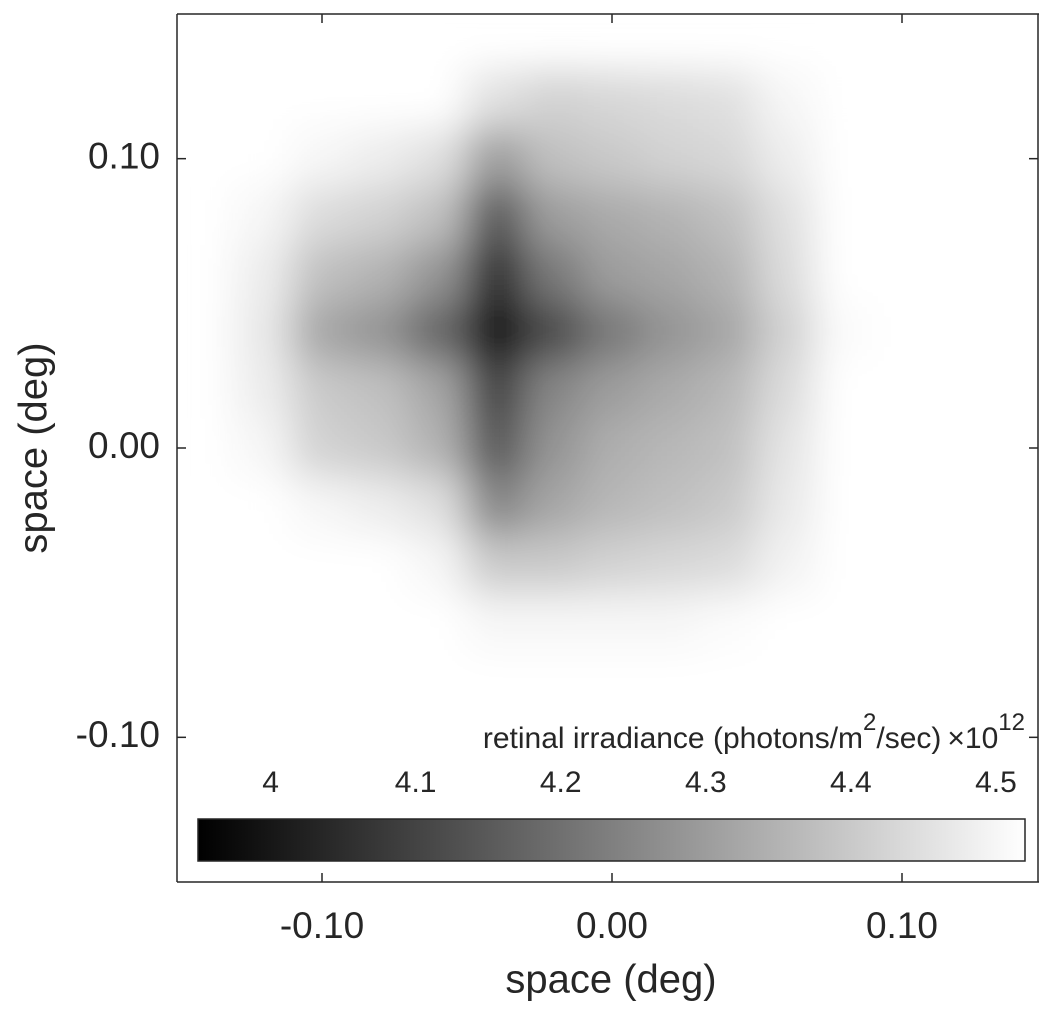 Image resolution: width=1039 pixels, height=1009 pixels. What do you see at coordinates (851, 782) in the screenshot?
I see `colorbar-tick-label: 4.4` at bounding box center [851, 782].